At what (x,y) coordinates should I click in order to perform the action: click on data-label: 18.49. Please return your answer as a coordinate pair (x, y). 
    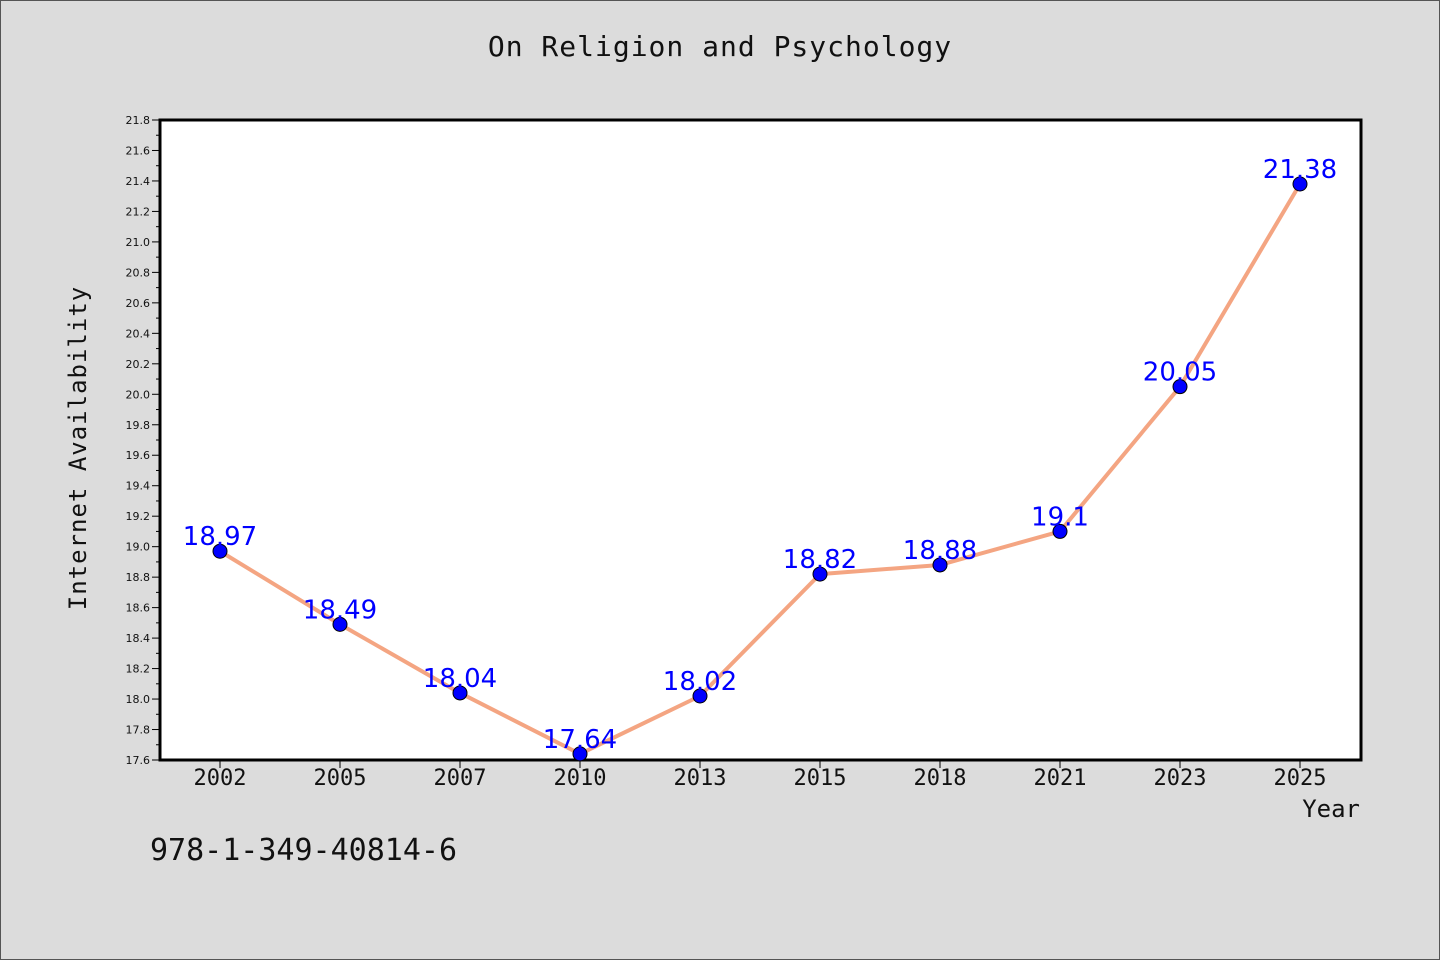
    Looking at the image, I should click on (340, 610).